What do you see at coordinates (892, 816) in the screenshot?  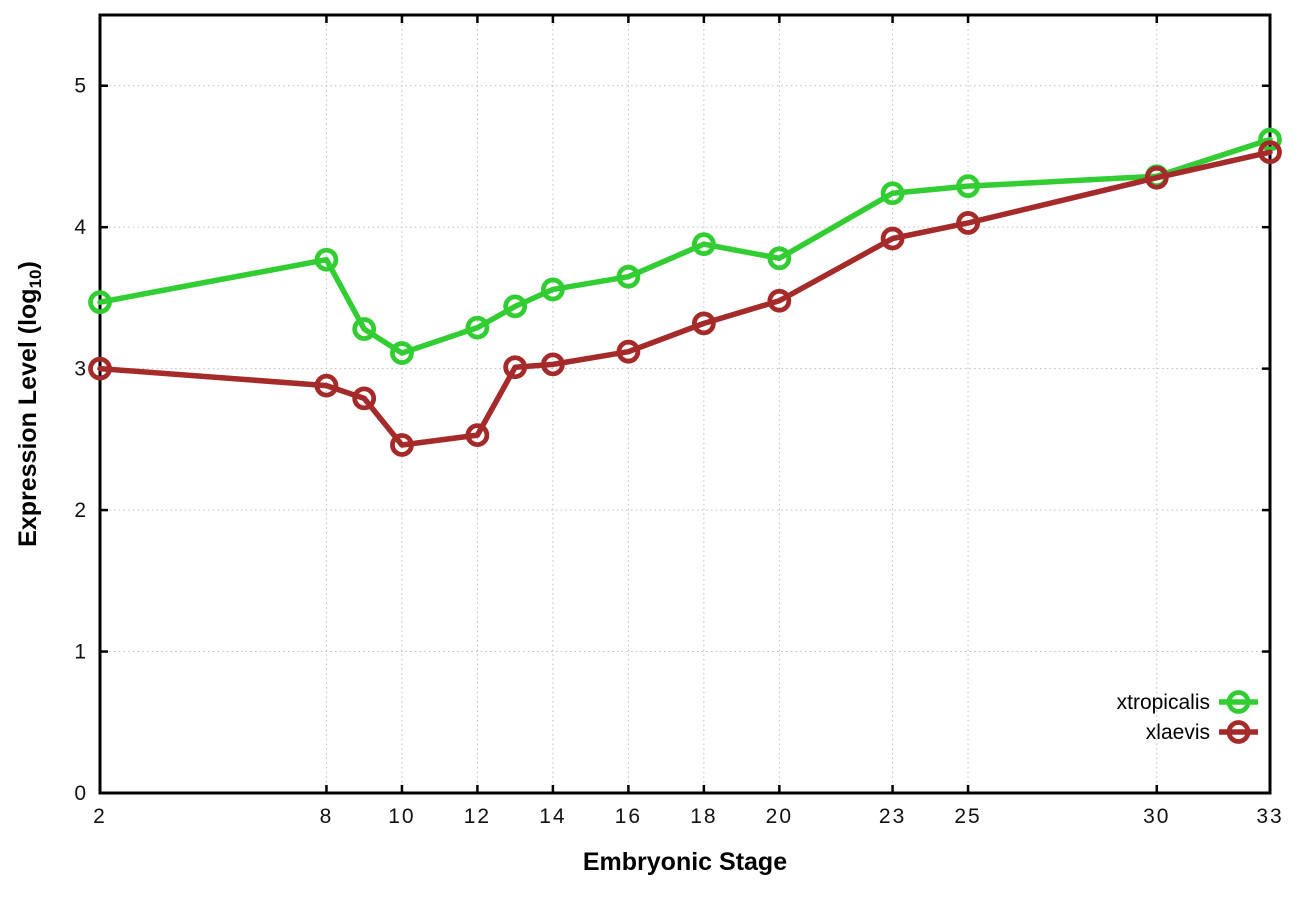 I see `x-tick-label: 23` at bounding box center [892, 816].